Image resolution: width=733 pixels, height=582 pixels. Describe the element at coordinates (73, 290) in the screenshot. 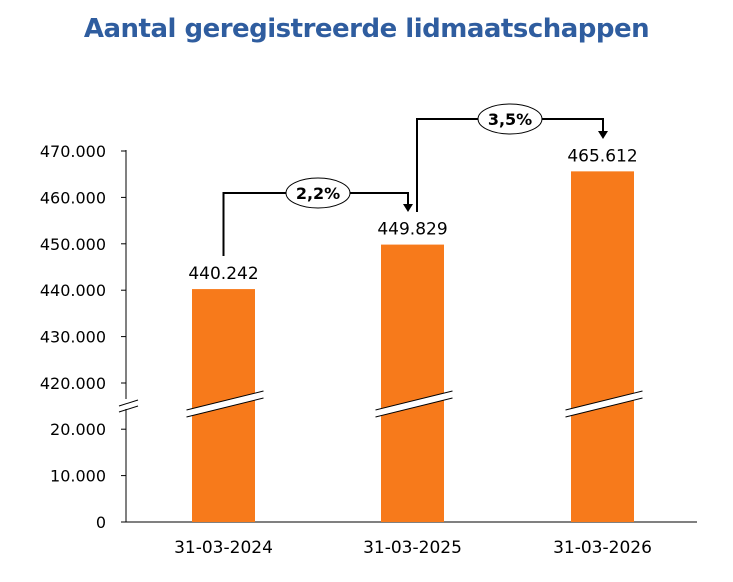

I see `y-tick-label: 440.000` at that location.